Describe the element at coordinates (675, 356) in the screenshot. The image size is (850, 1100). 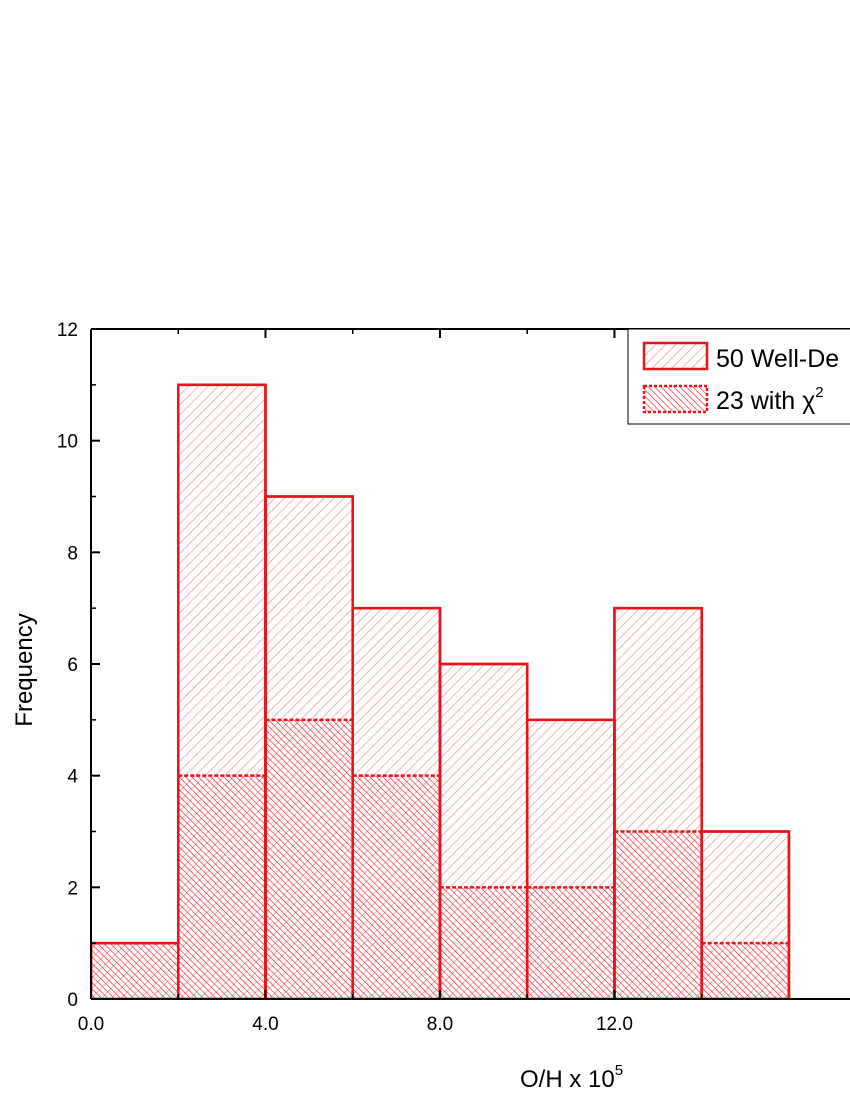
I see `legend-swatch-50-well` at that location.